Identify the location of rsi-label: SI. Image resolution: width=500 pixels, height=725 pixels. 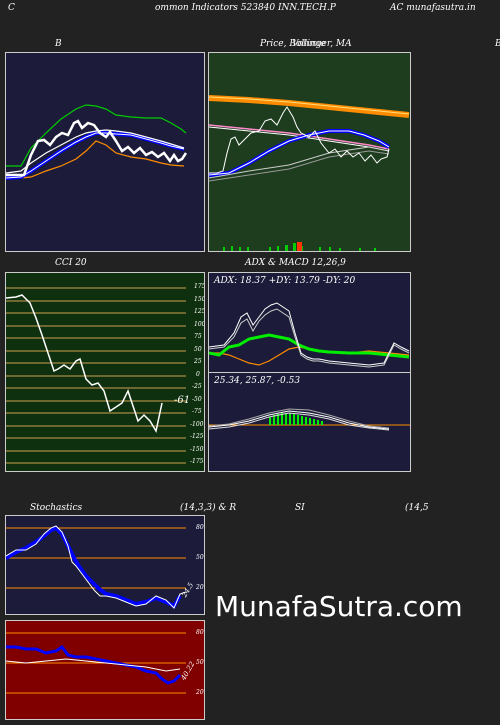
(300, 508).